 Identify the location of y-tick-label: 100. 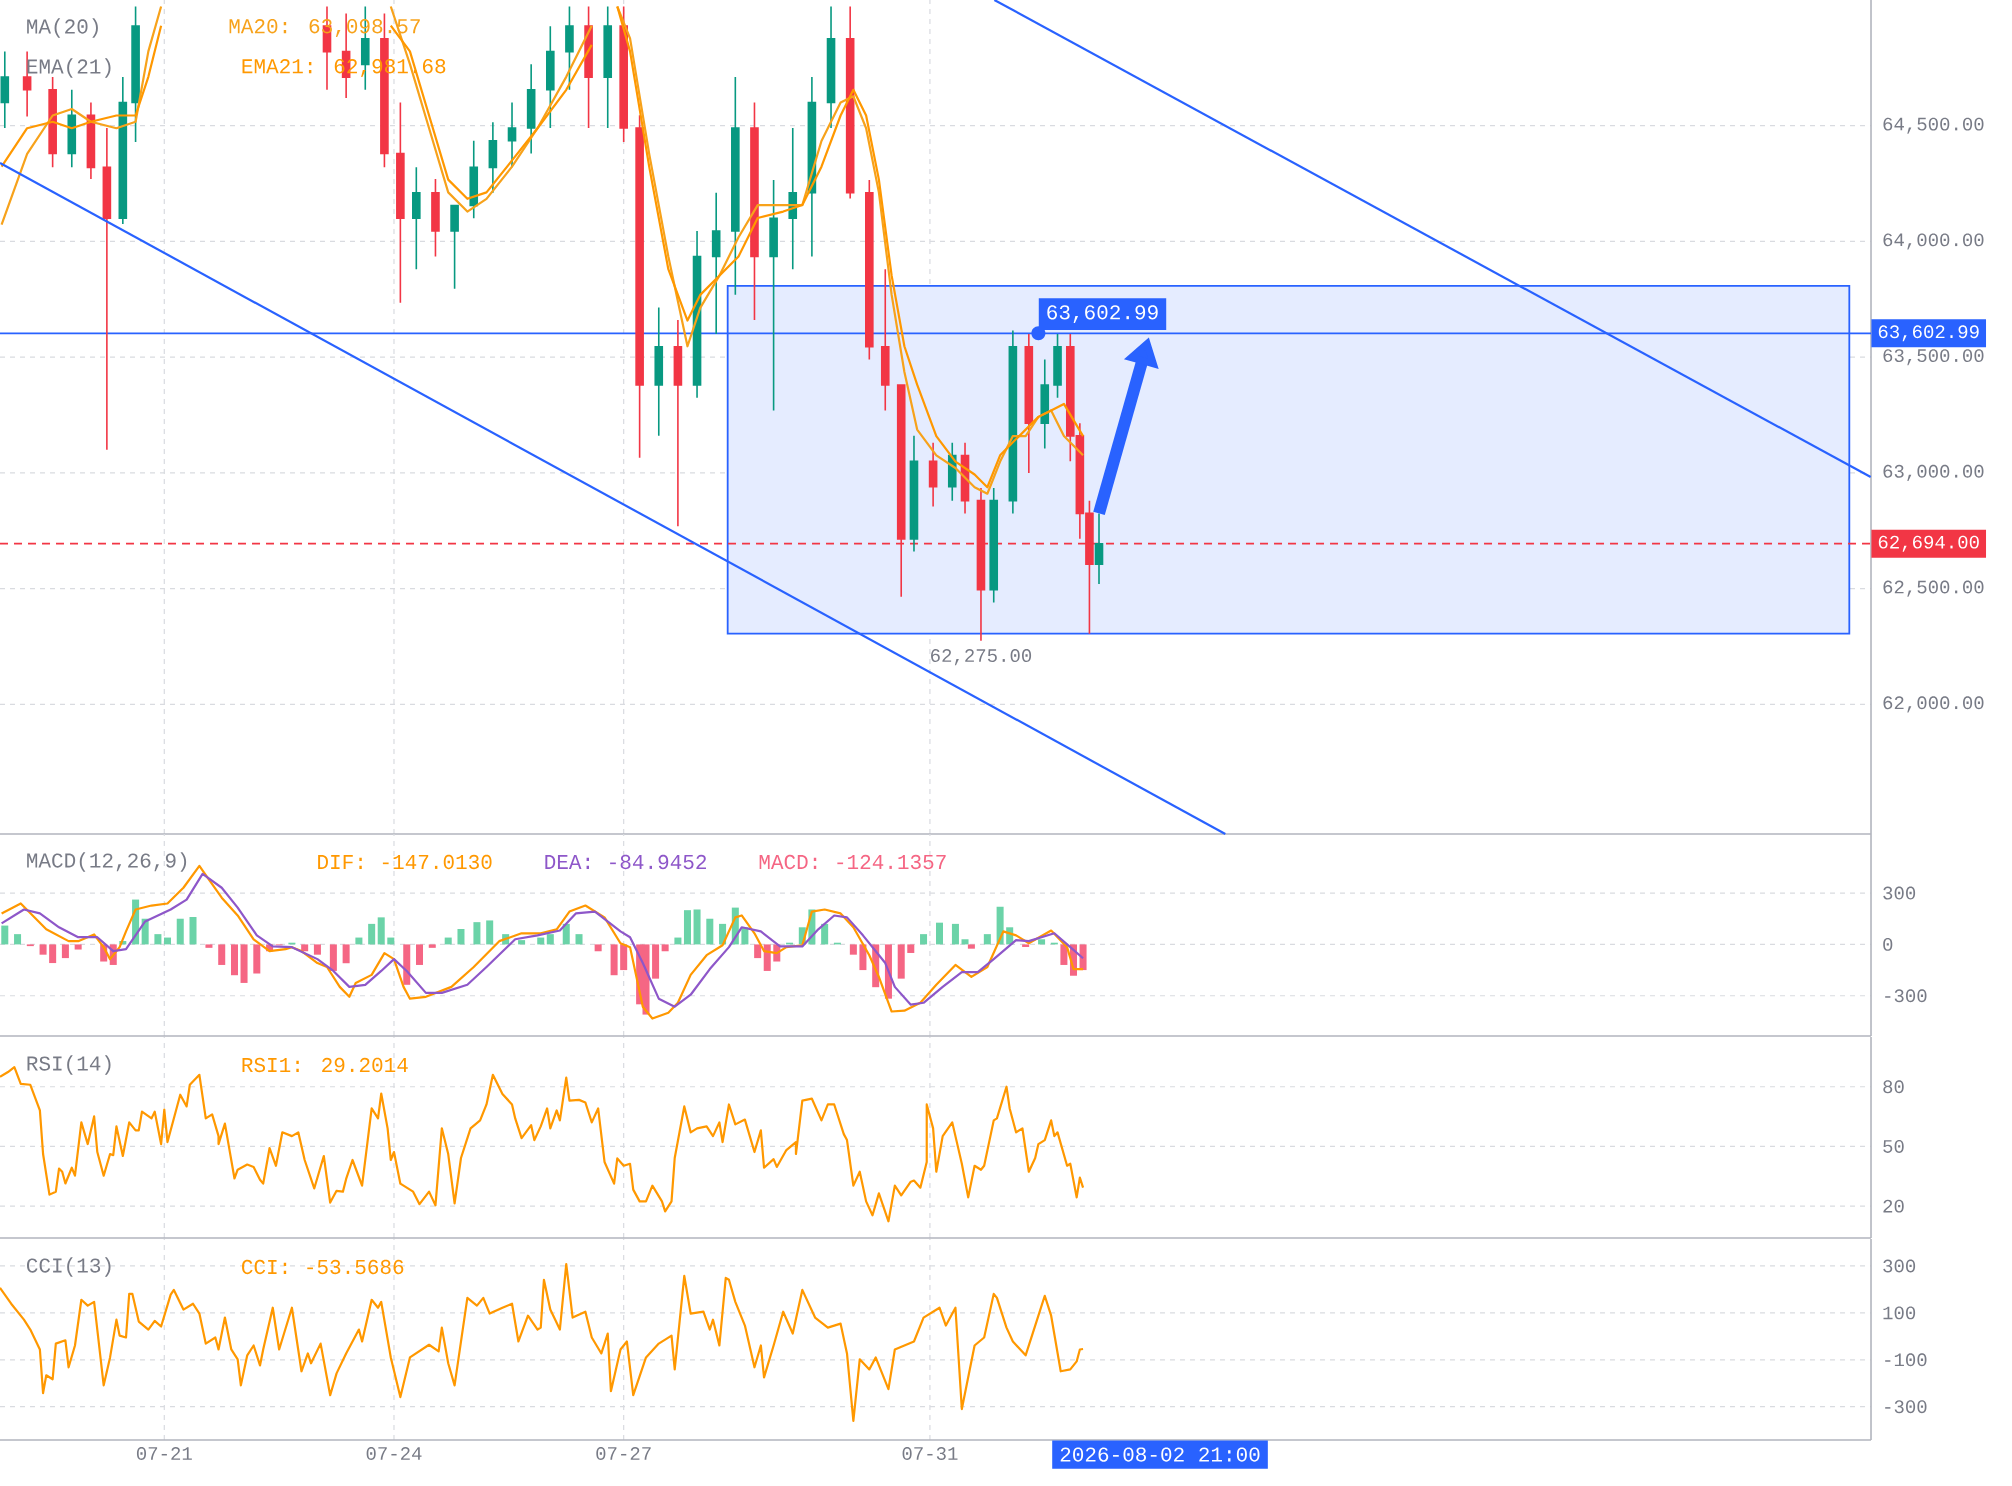
(1899, 1313).